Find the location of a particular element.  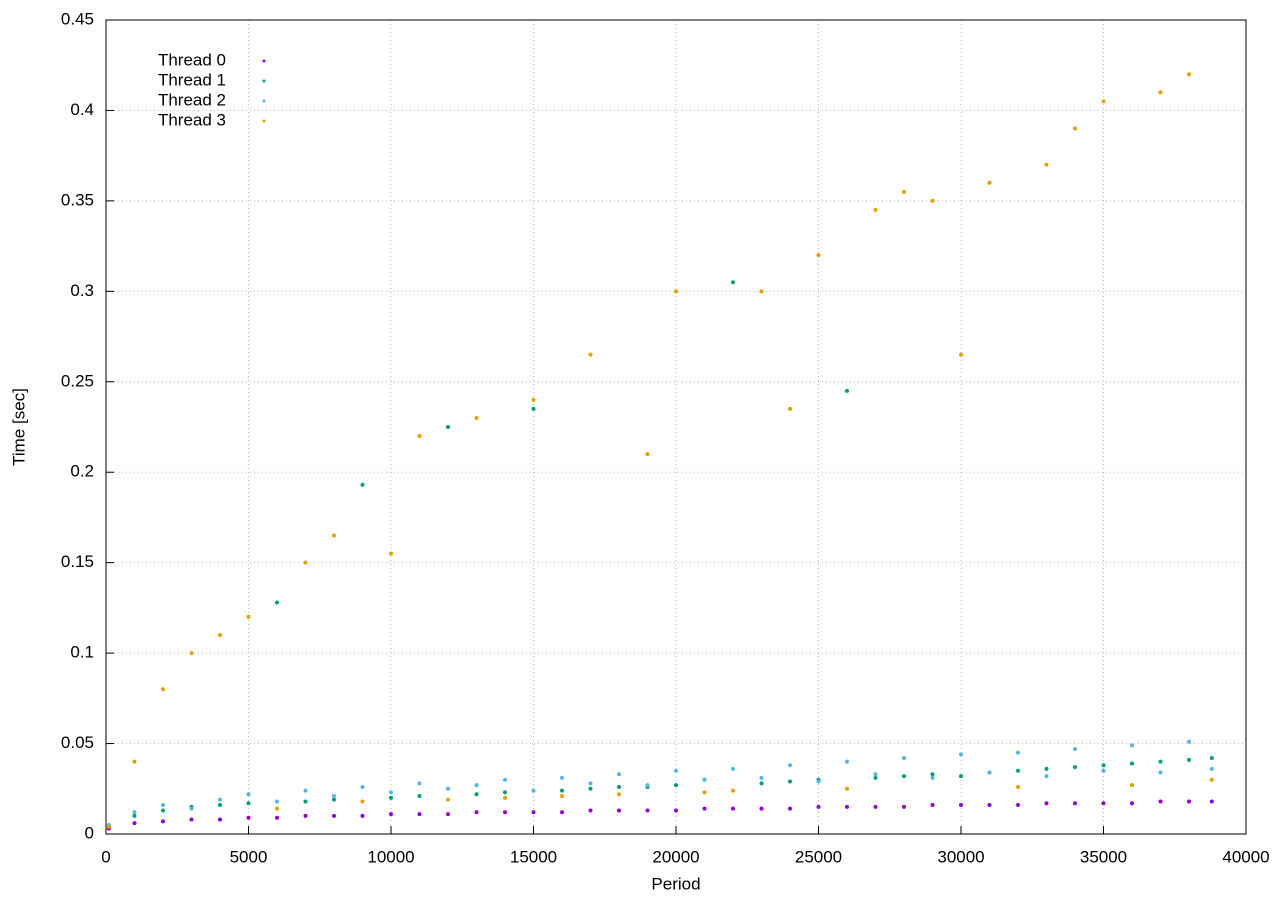

legend-label: Thread 2 is located at coordinates (192, 99).